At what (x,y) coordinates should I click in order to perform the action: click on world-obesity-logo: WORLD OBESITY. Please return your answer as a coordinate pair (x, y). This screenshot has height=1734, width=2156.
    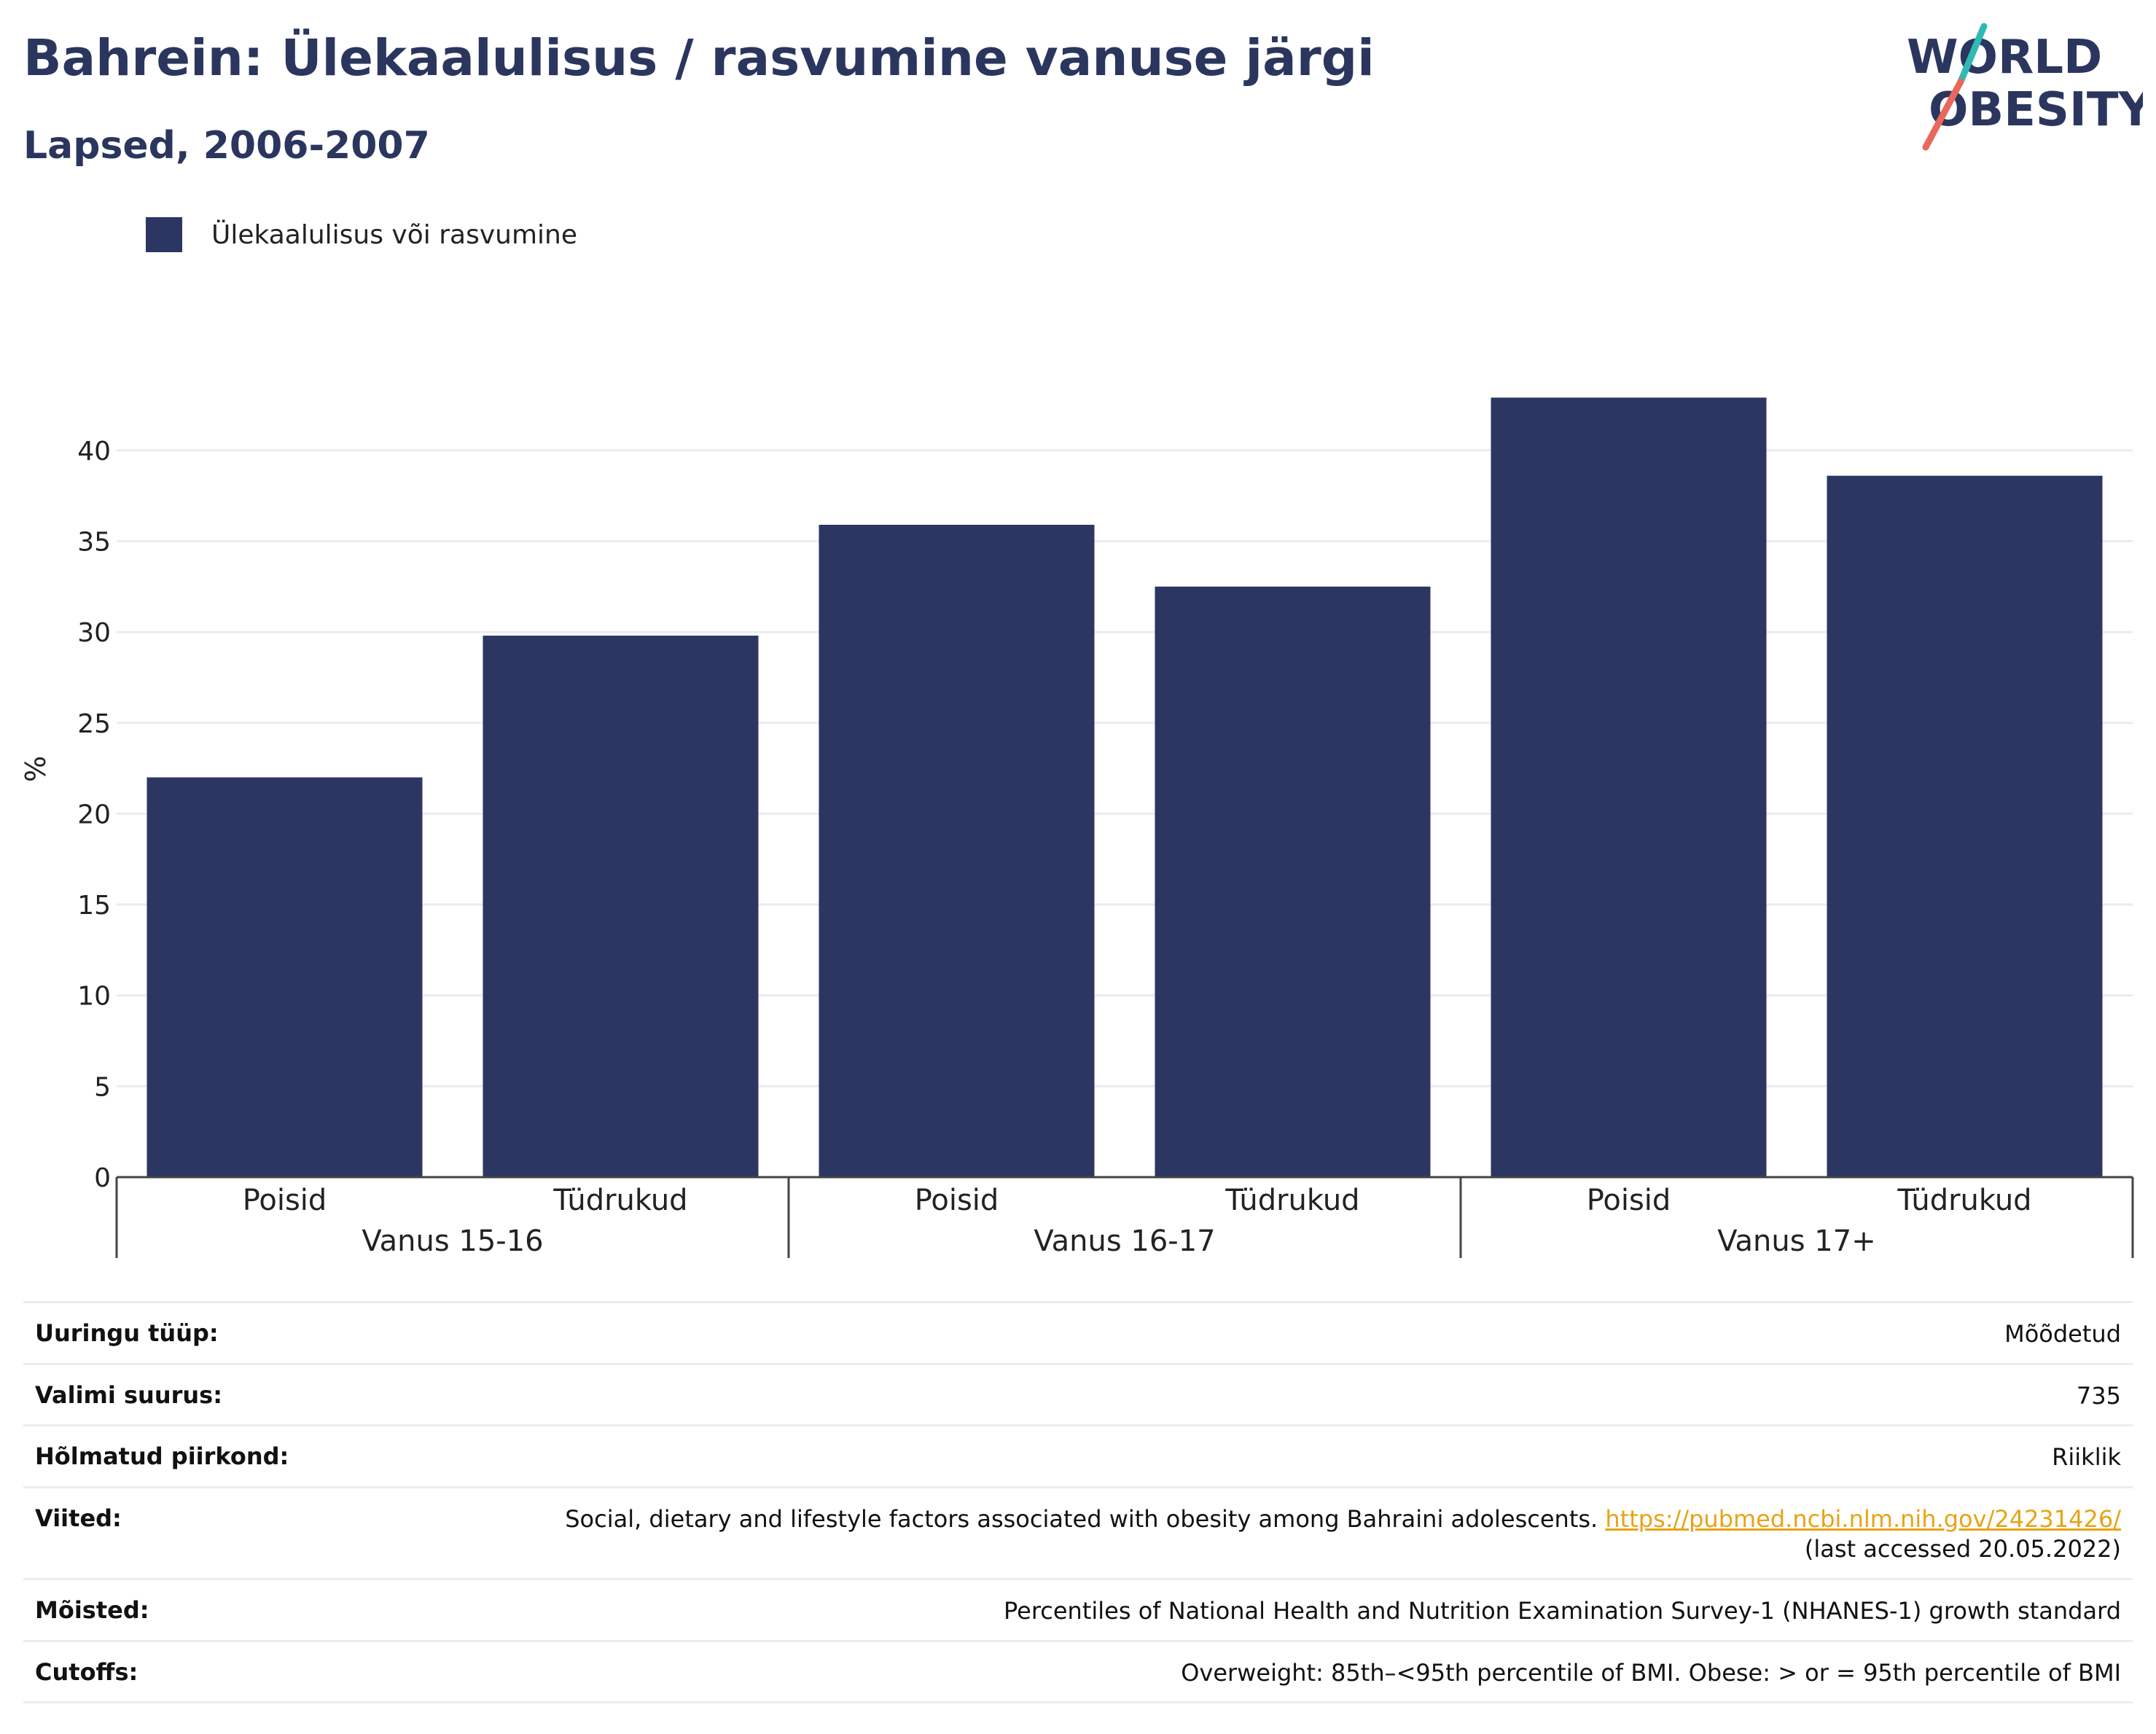
    Looking at the image, I should click on (2025, 87).